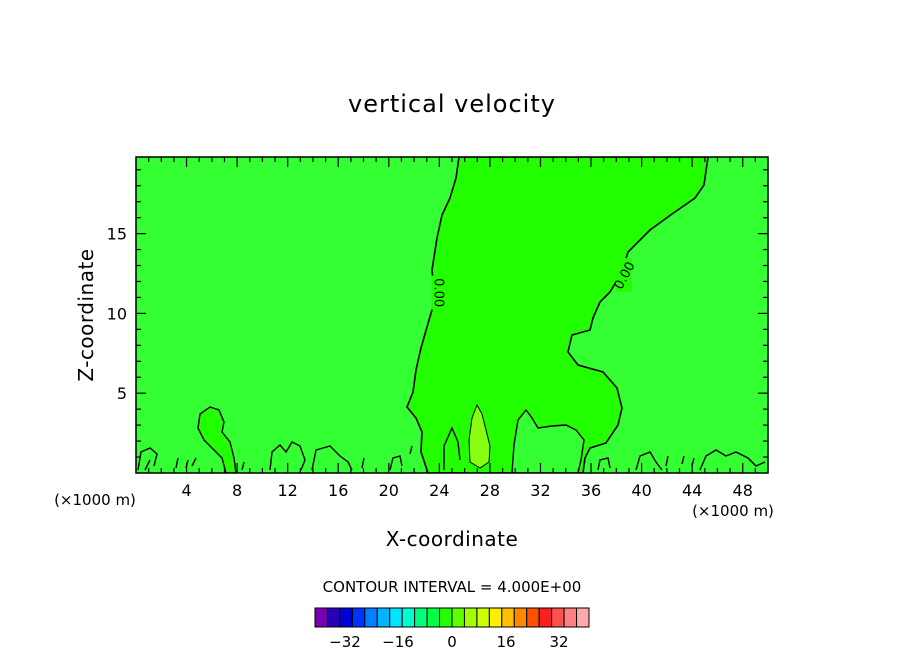 This screenshot has height=654, width=904. Describe the element at coordinates (398, 642) in the screenshot. I see `colorbar-tick-label: −16` at that location.